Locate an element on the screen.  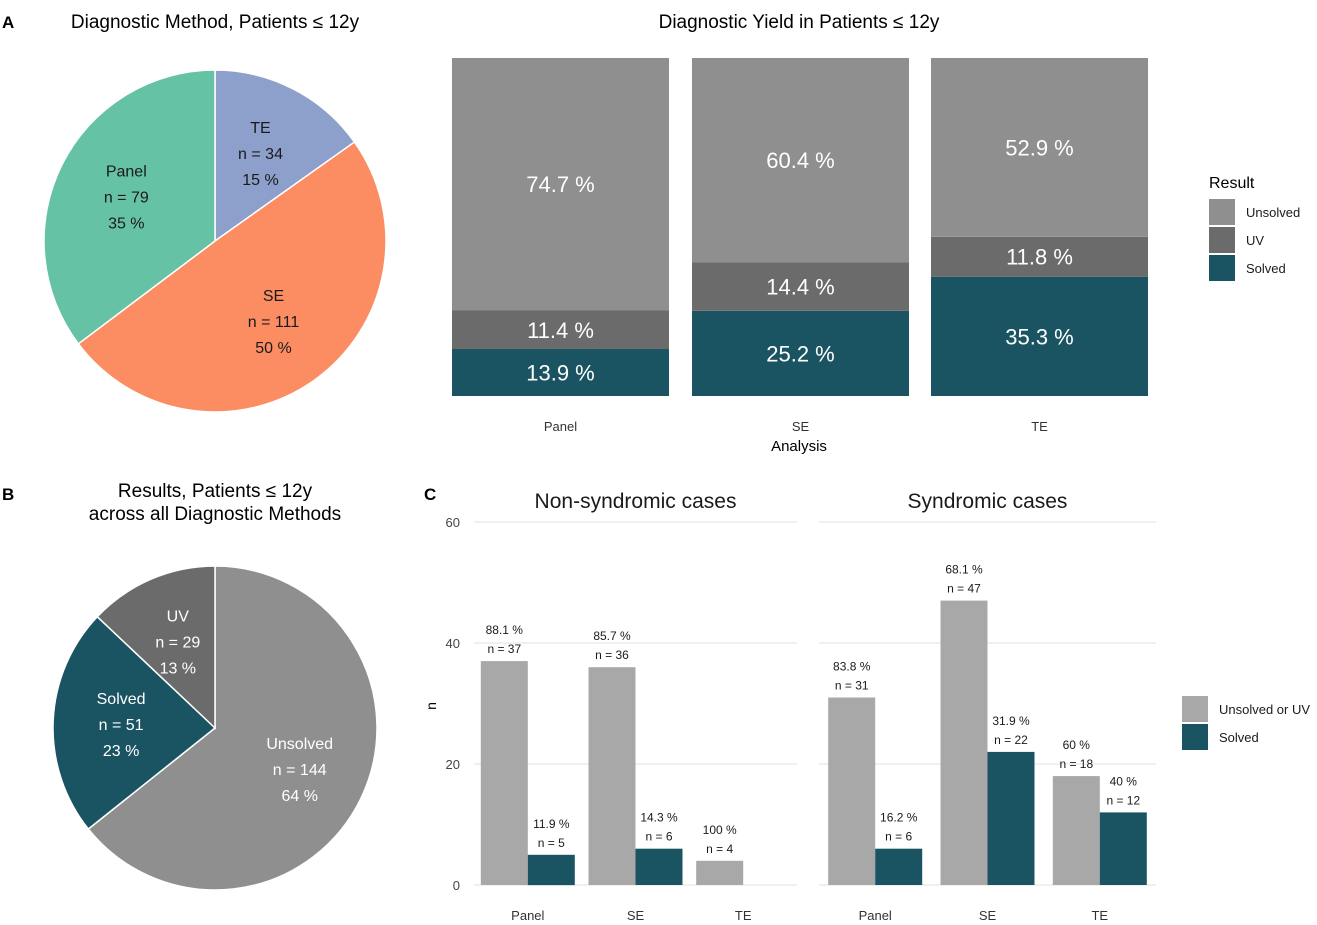
stacked-label-te-solved: 35.3 % is located at coordinates (1039, 336).